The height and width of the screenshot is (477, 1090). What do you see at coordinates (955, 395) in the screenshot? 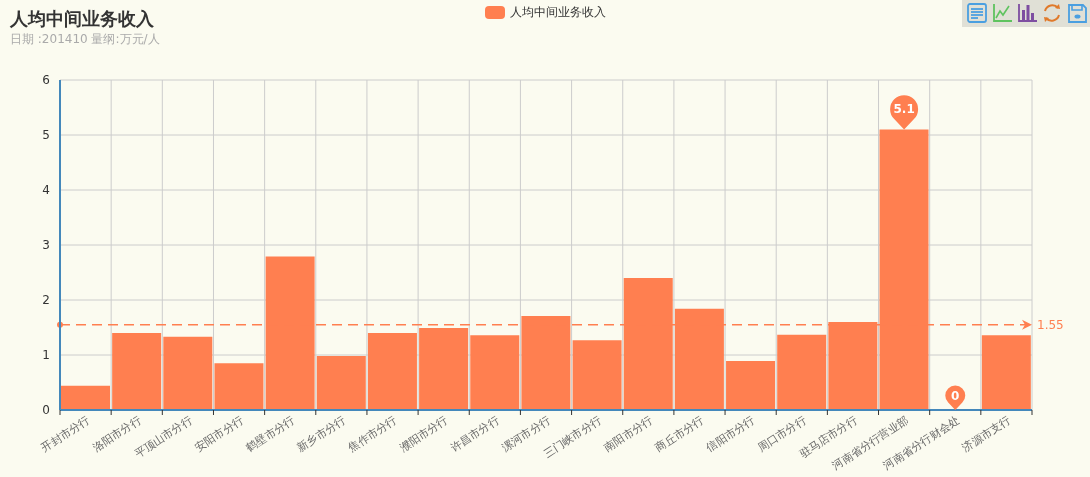
I see `data-label: 0` at bounding box center [955, 395].